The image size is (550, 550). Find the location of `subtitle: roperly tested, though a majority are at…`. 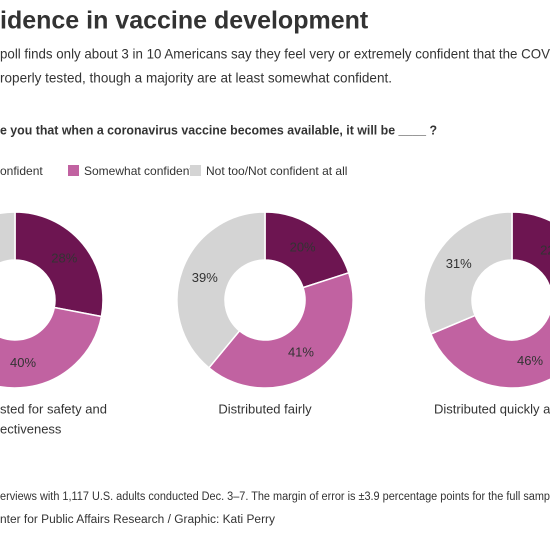

subtitle: roperly tested, though a majority are at… is located at coordinates (196, 78).